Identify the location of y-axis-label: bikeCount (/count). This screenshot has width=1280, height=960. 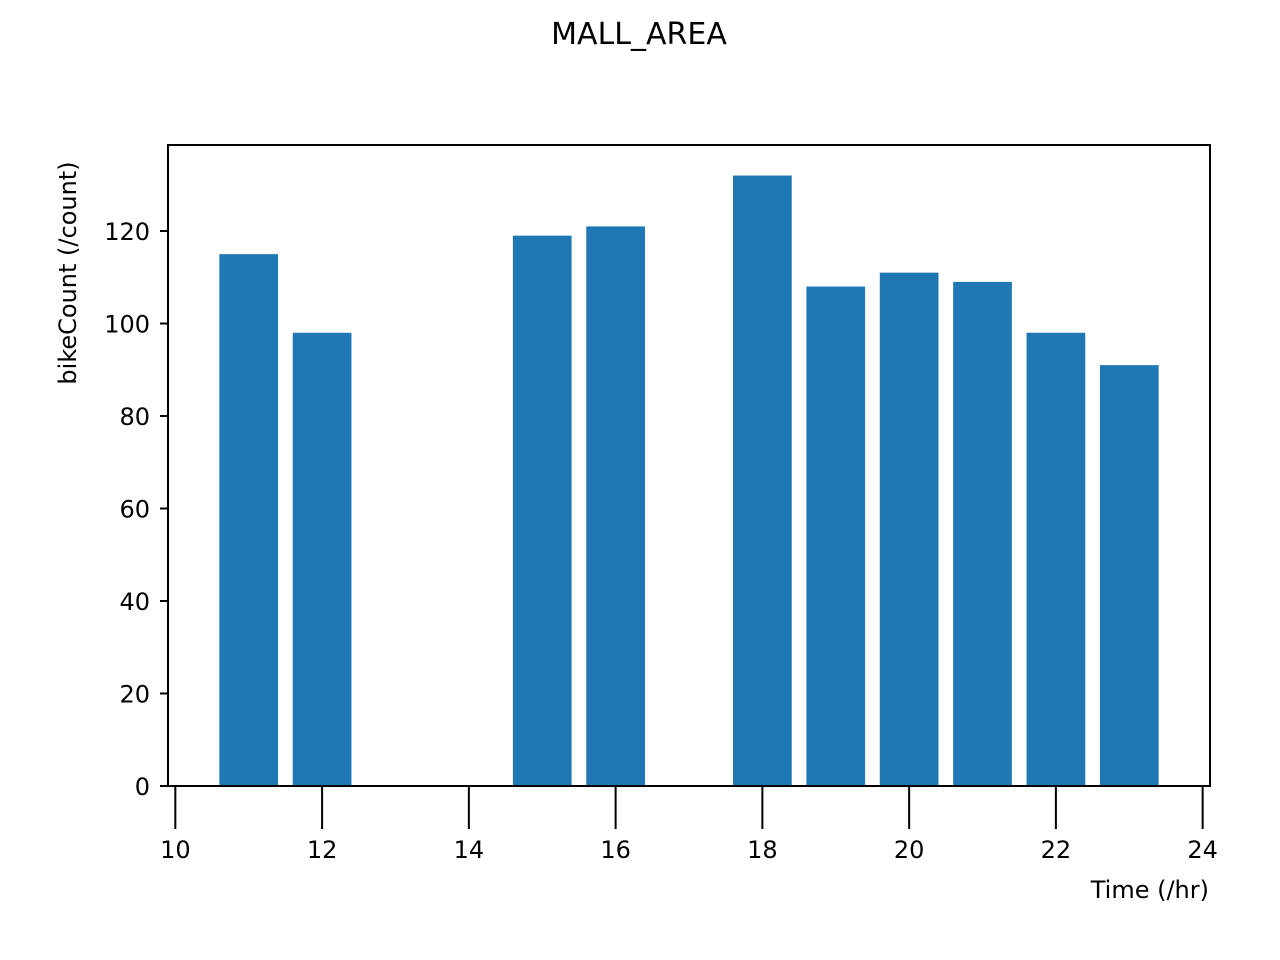
(68, 272).